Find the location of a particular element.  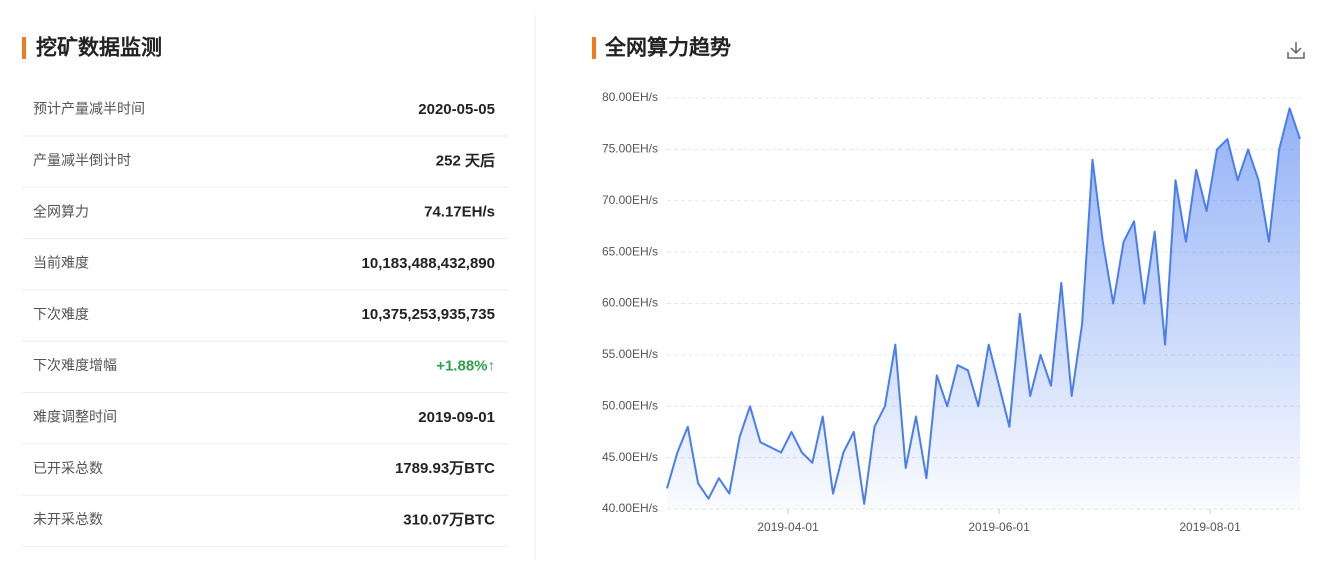

y-tick-label: 40.00EH/s is located at coordinates (630, 508).